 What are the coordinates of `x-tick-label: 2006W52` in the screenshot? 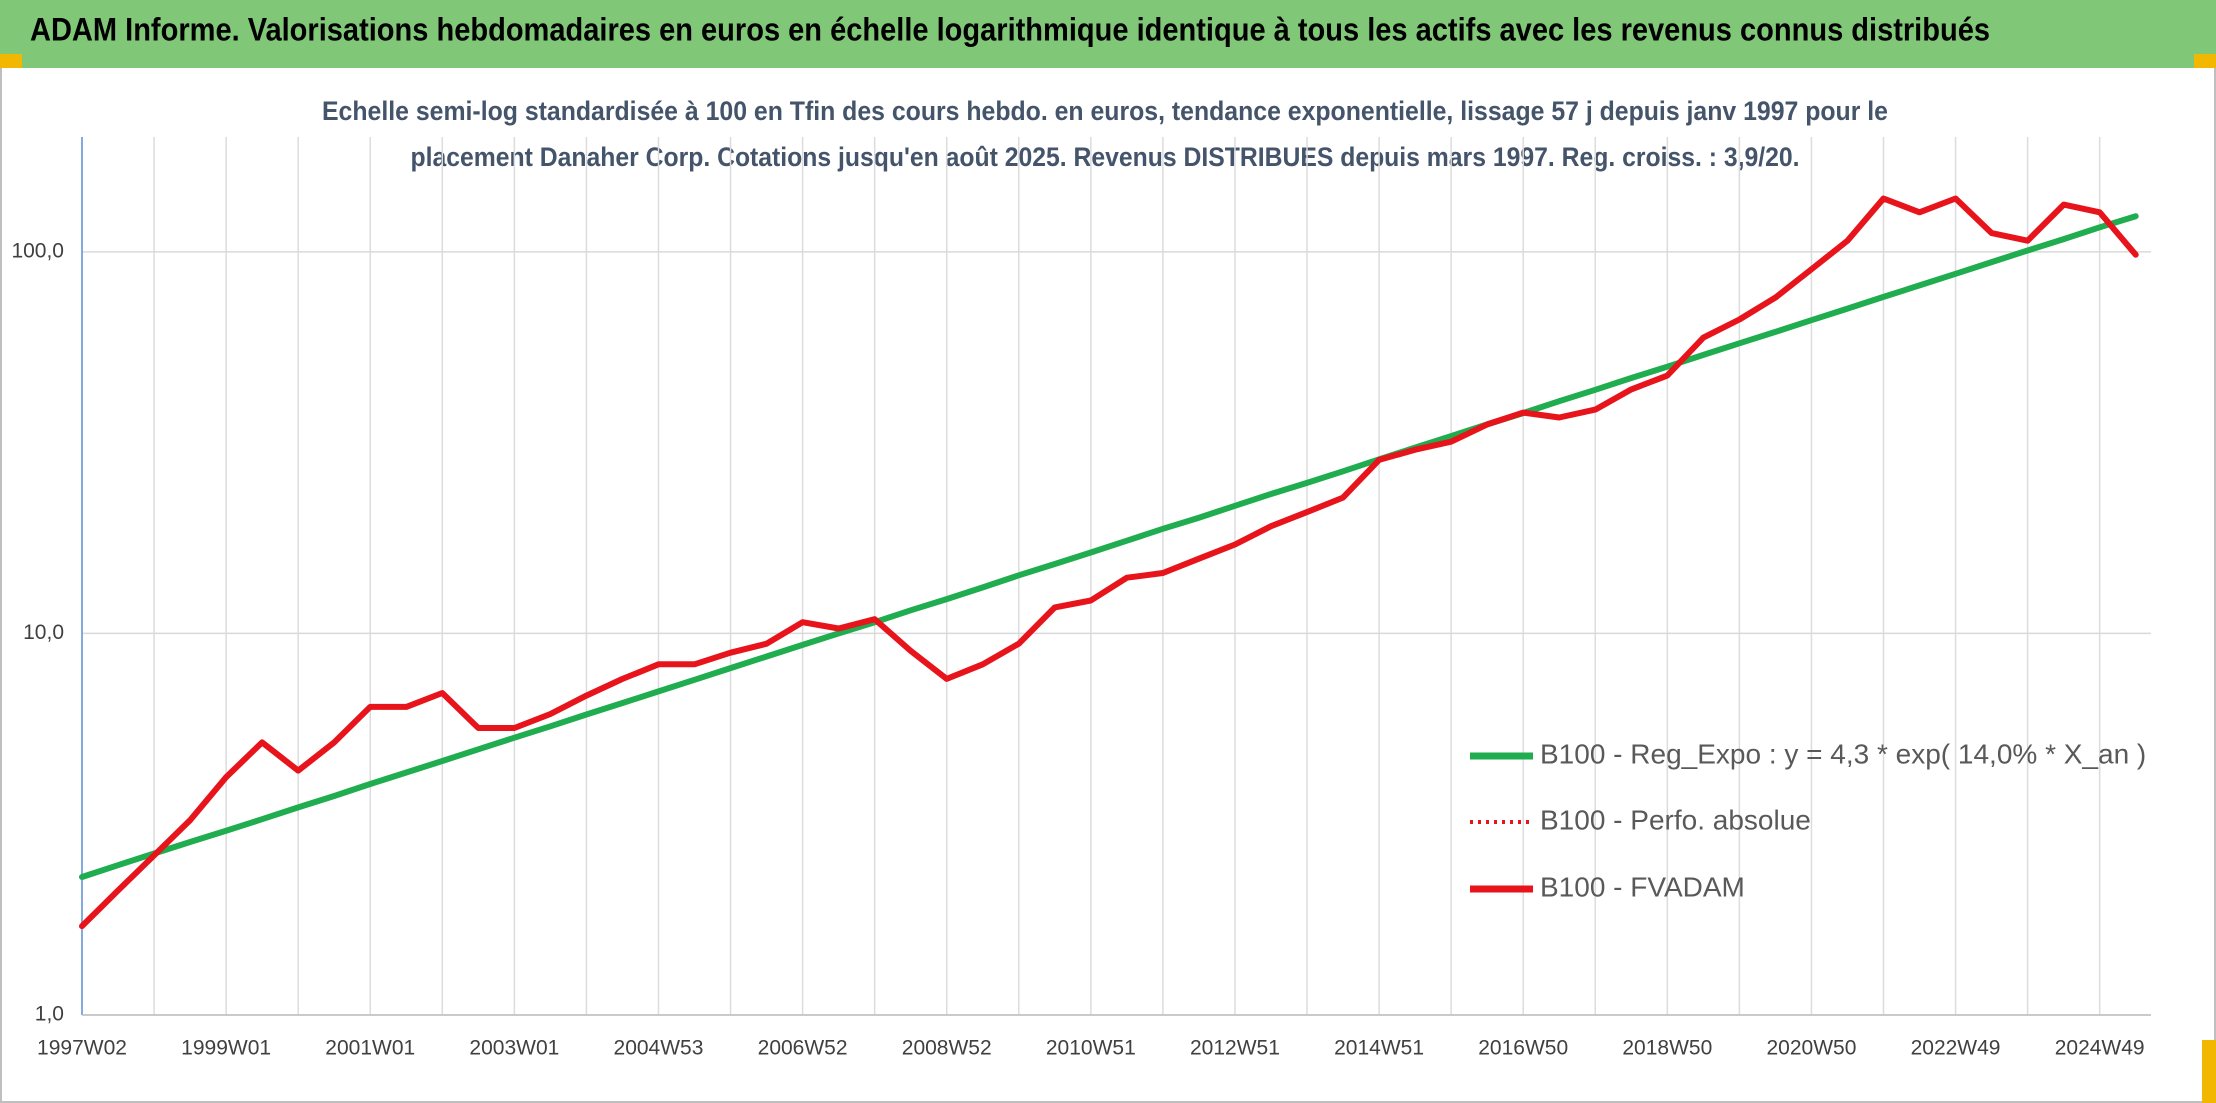 It's located at (803, 1048).